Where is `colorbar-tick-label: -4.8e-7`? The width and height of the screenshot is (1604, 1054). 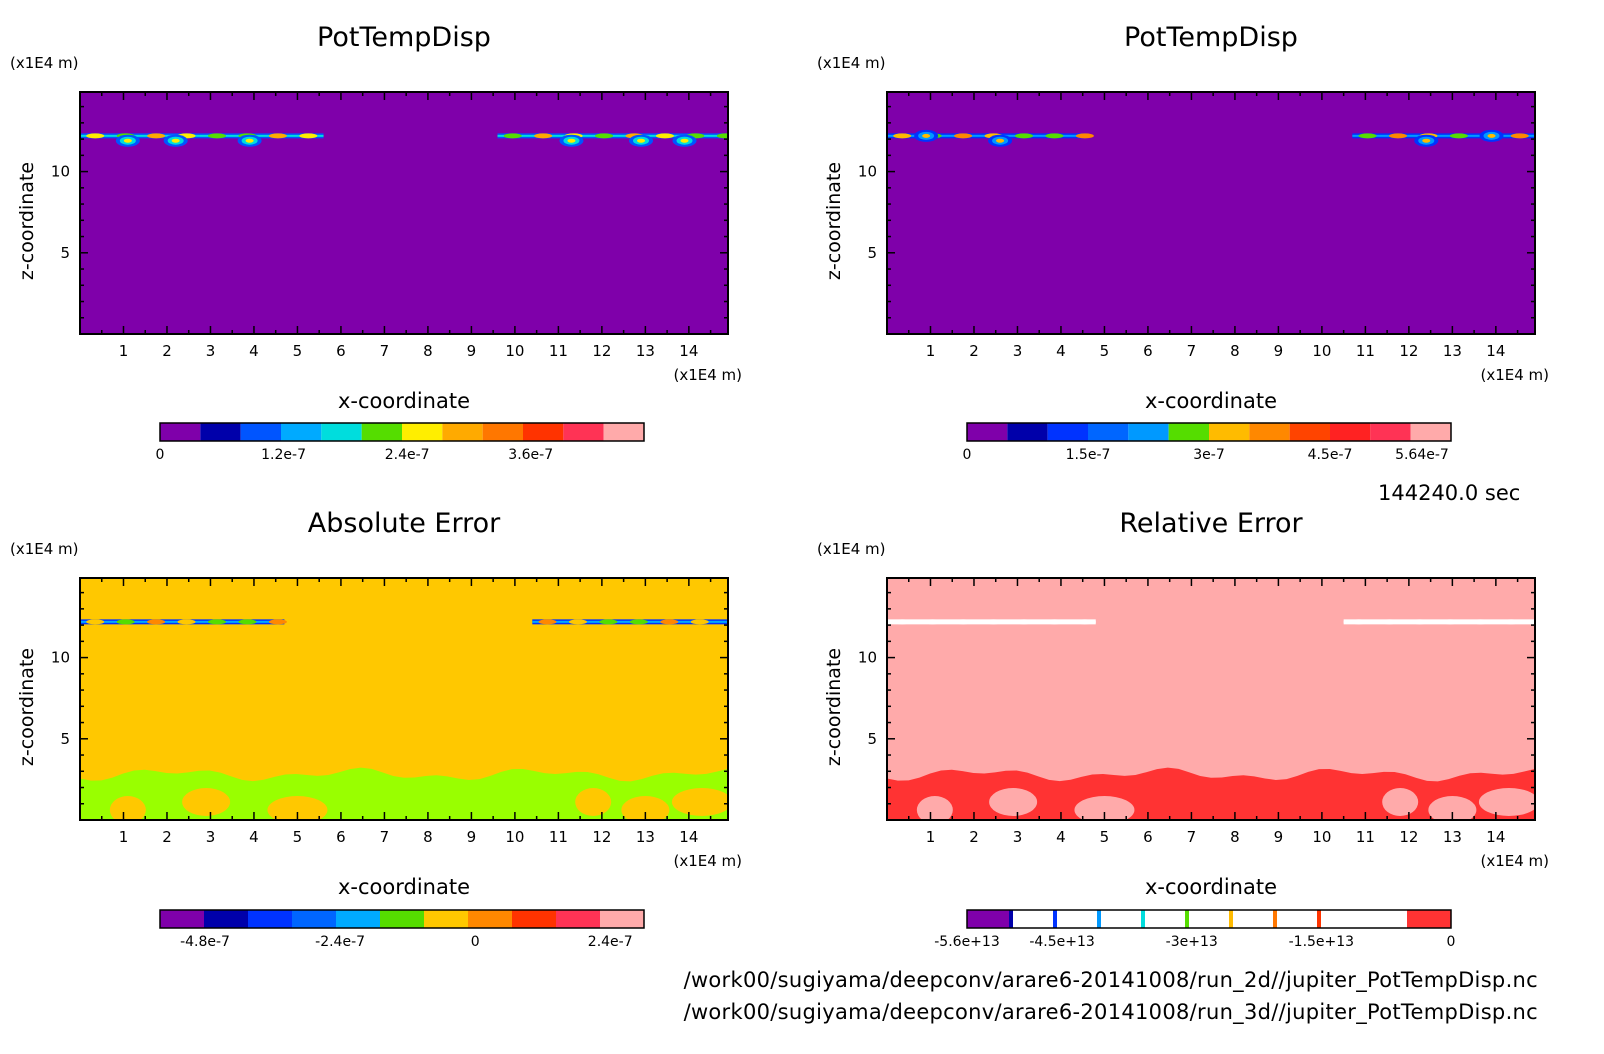 colorbar-tick-label: -4.8e-7 is located at coordinates (205, 942).